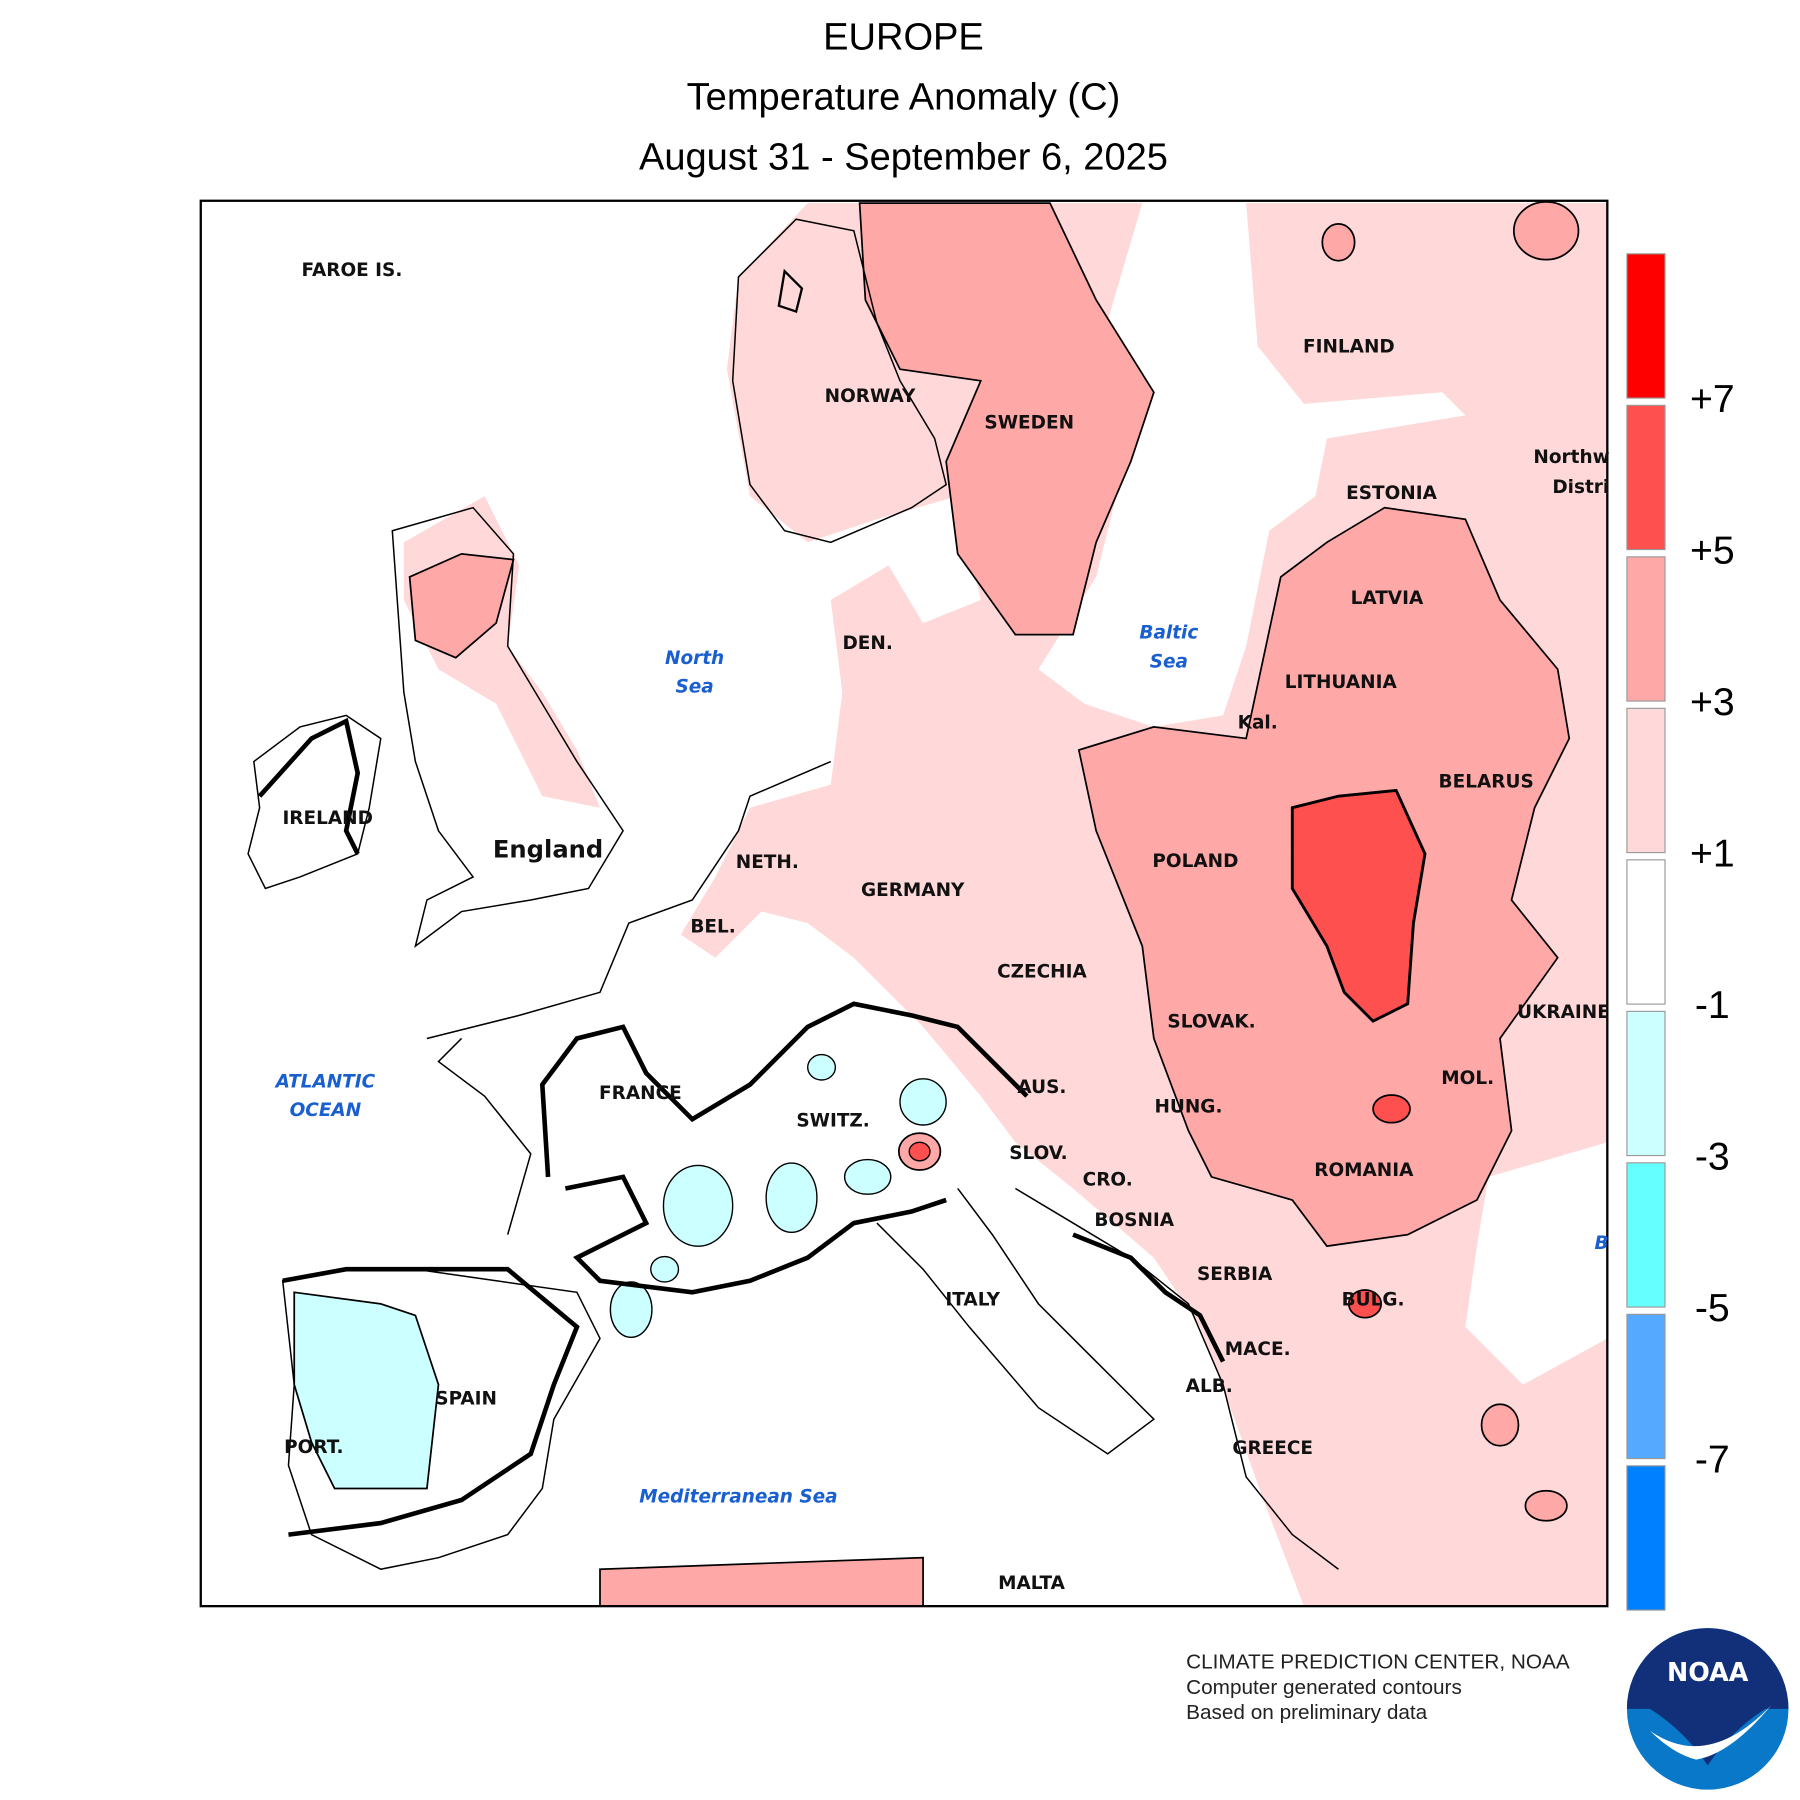 This screenshot has width=1800, height=1800. Describe the element at coordinates (1258, 1349) in the screenshot. I see `country-label: MACE.` at that location.